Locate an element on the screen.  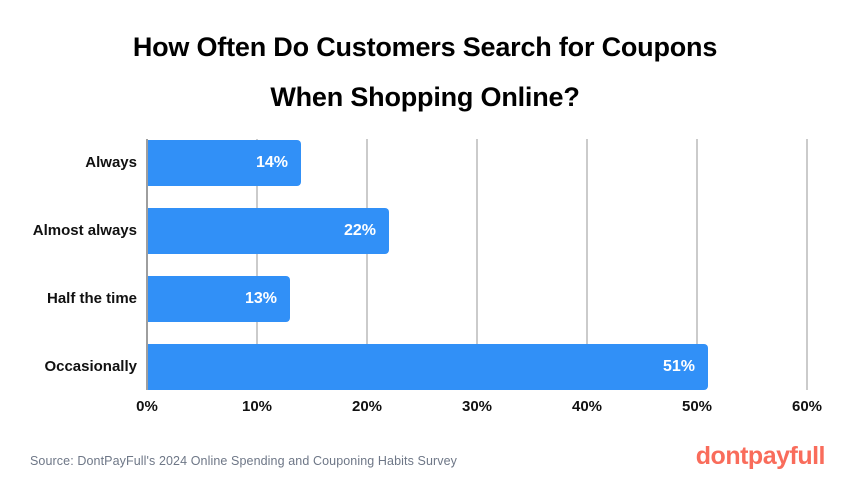
x-tick-label: 30% is located at coordinates (477, 406).